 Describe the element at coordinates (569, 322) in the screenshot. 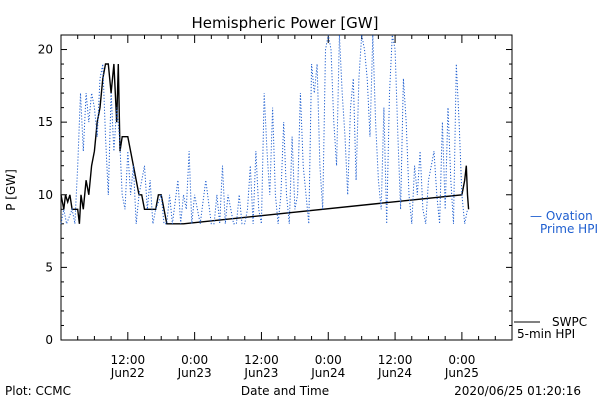

I see `legend-swpc-line1: SWPC` at that location.